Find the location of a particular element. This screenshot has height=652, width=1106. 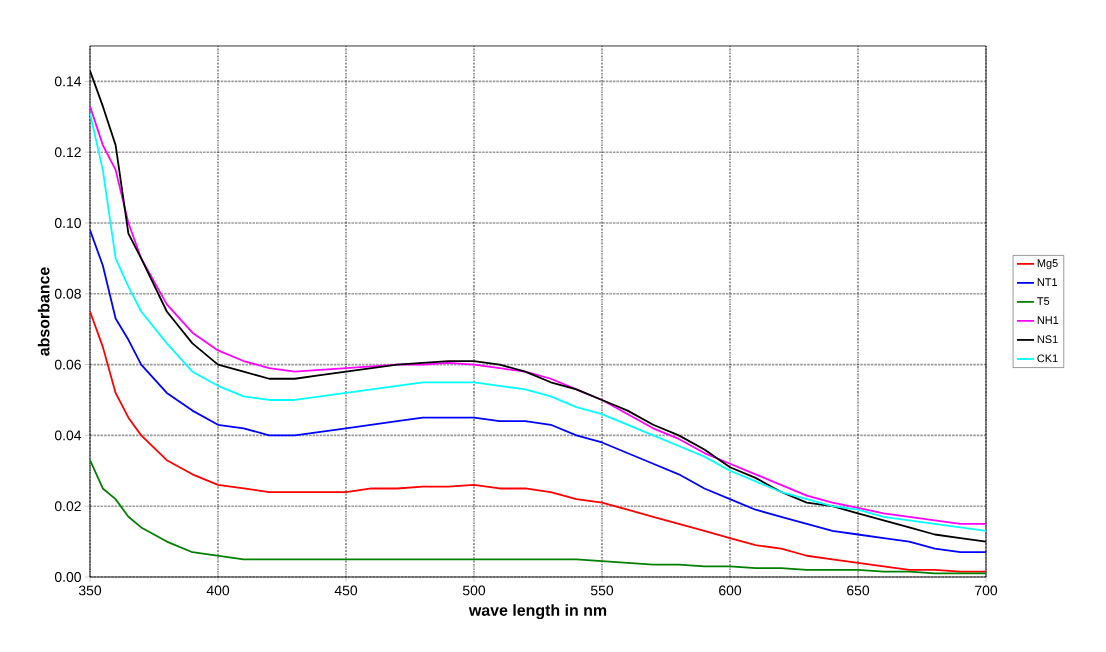

legend-label: NH1 is located at coordinates (1048, 320).